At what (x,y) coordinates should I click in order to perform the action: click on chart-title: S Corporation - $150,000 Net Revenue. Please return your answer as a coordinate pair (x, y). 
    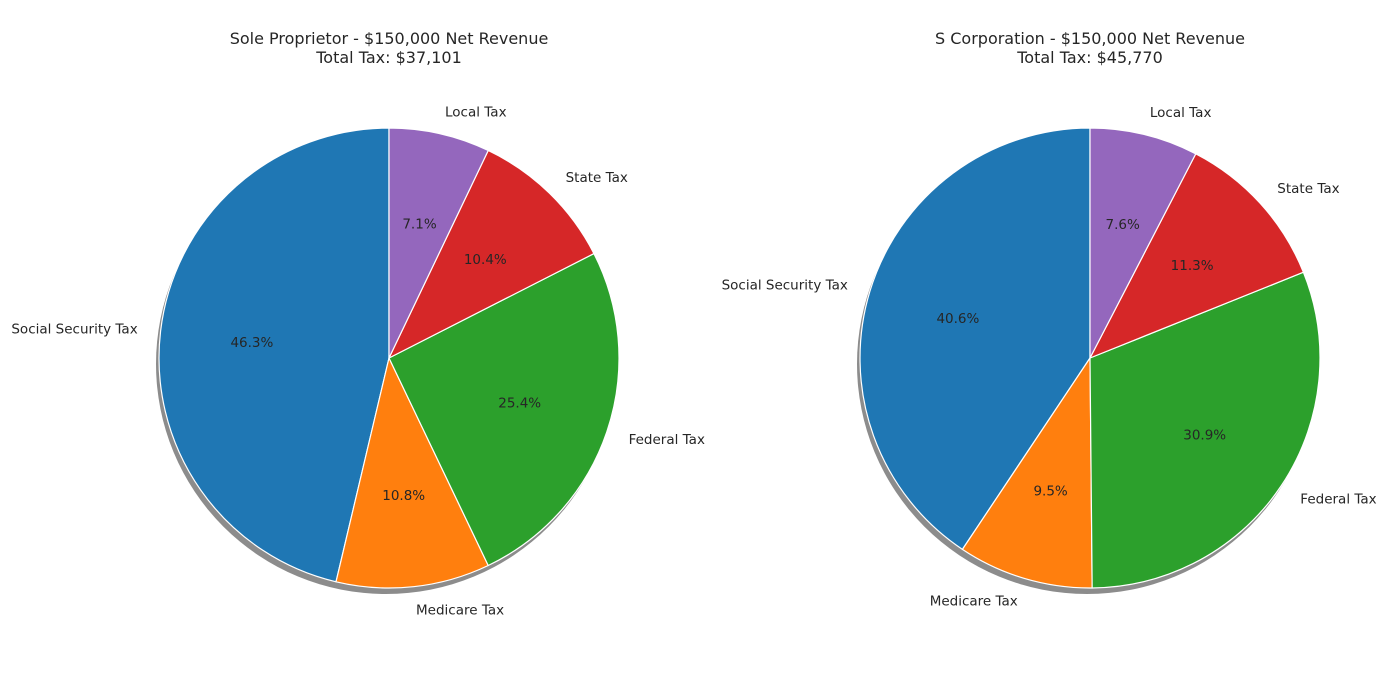
    Looking at the image, I should click on (1090, 38).